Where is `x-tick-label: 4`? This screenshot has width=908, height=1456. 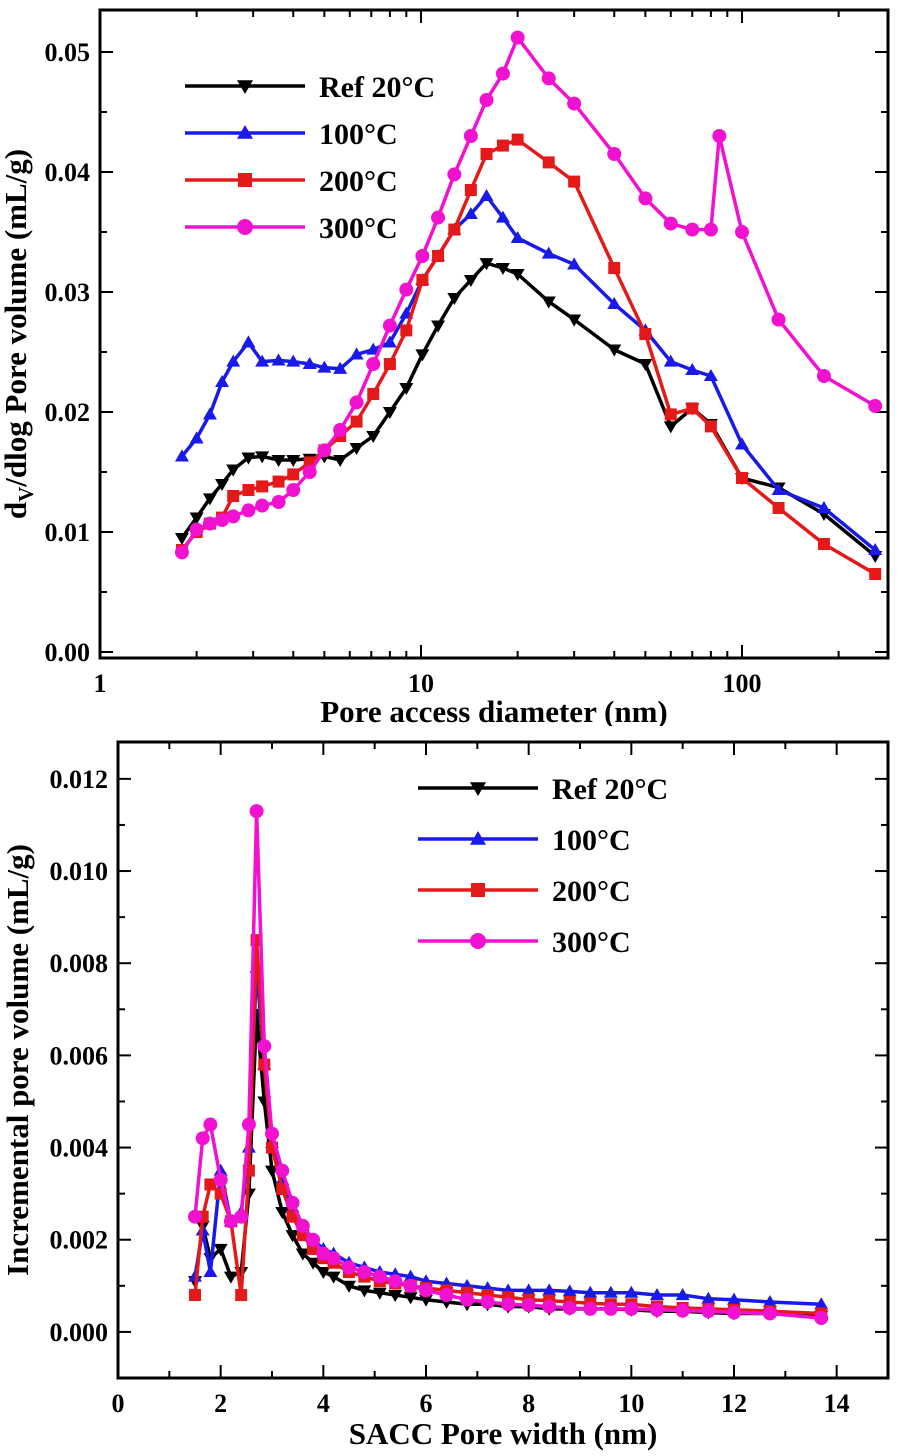
x-tick-label: 4 is located at coordinates (323, 1403).